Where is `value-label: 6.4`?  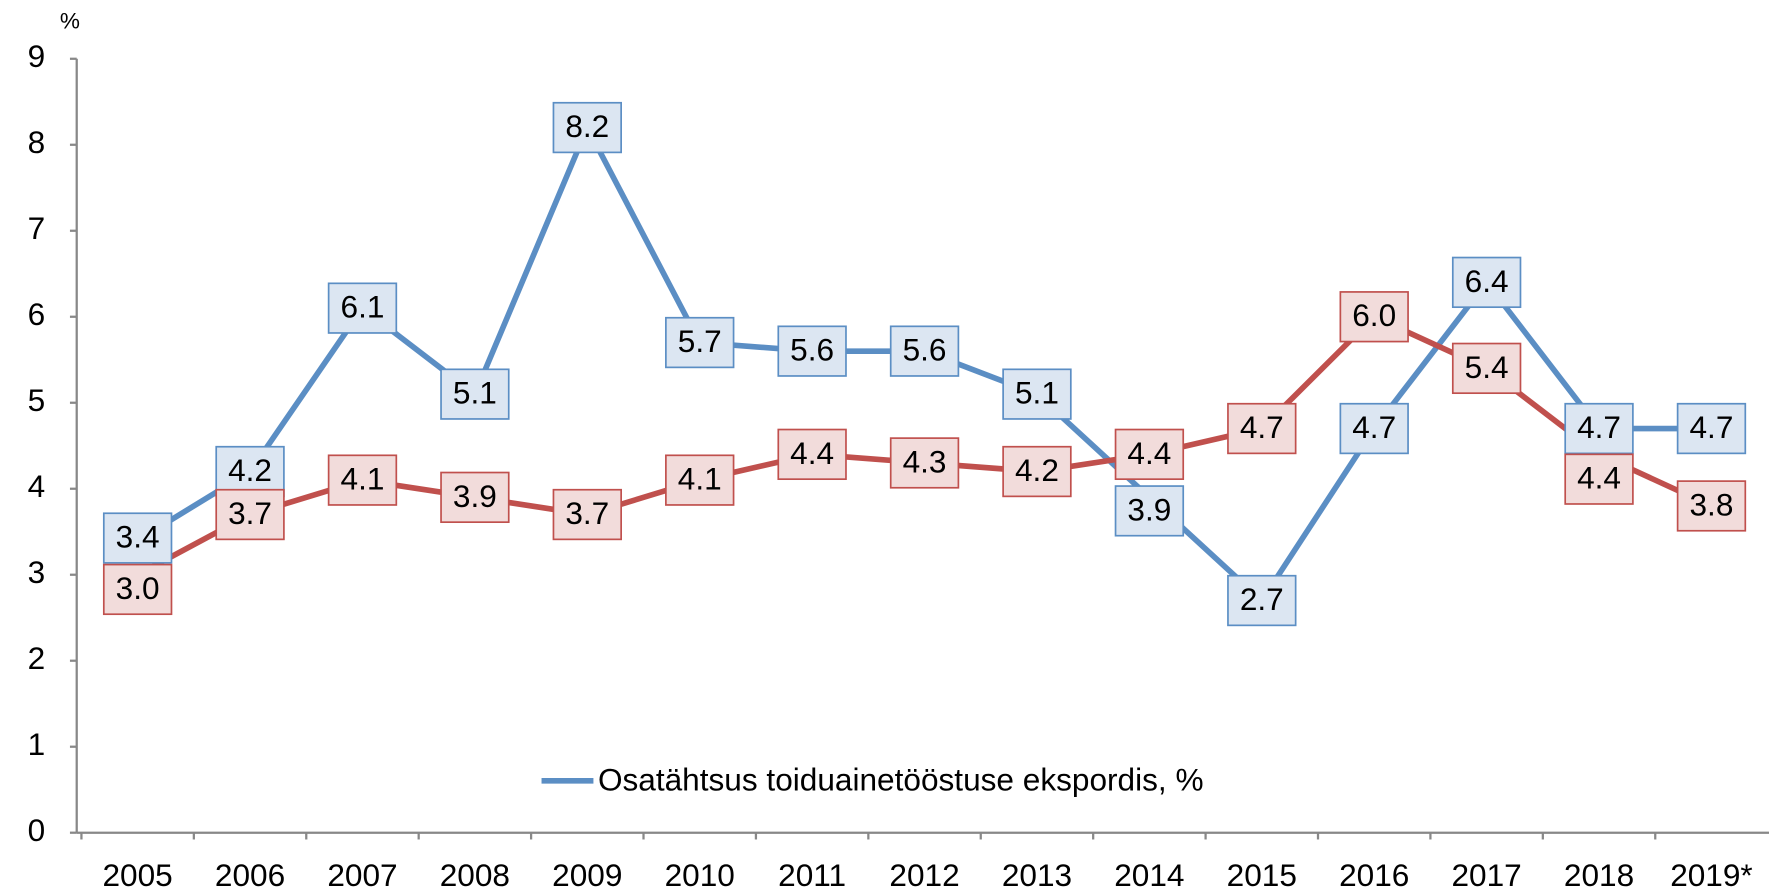 value-label: 6.4 is located at coordinates (1487, 281).